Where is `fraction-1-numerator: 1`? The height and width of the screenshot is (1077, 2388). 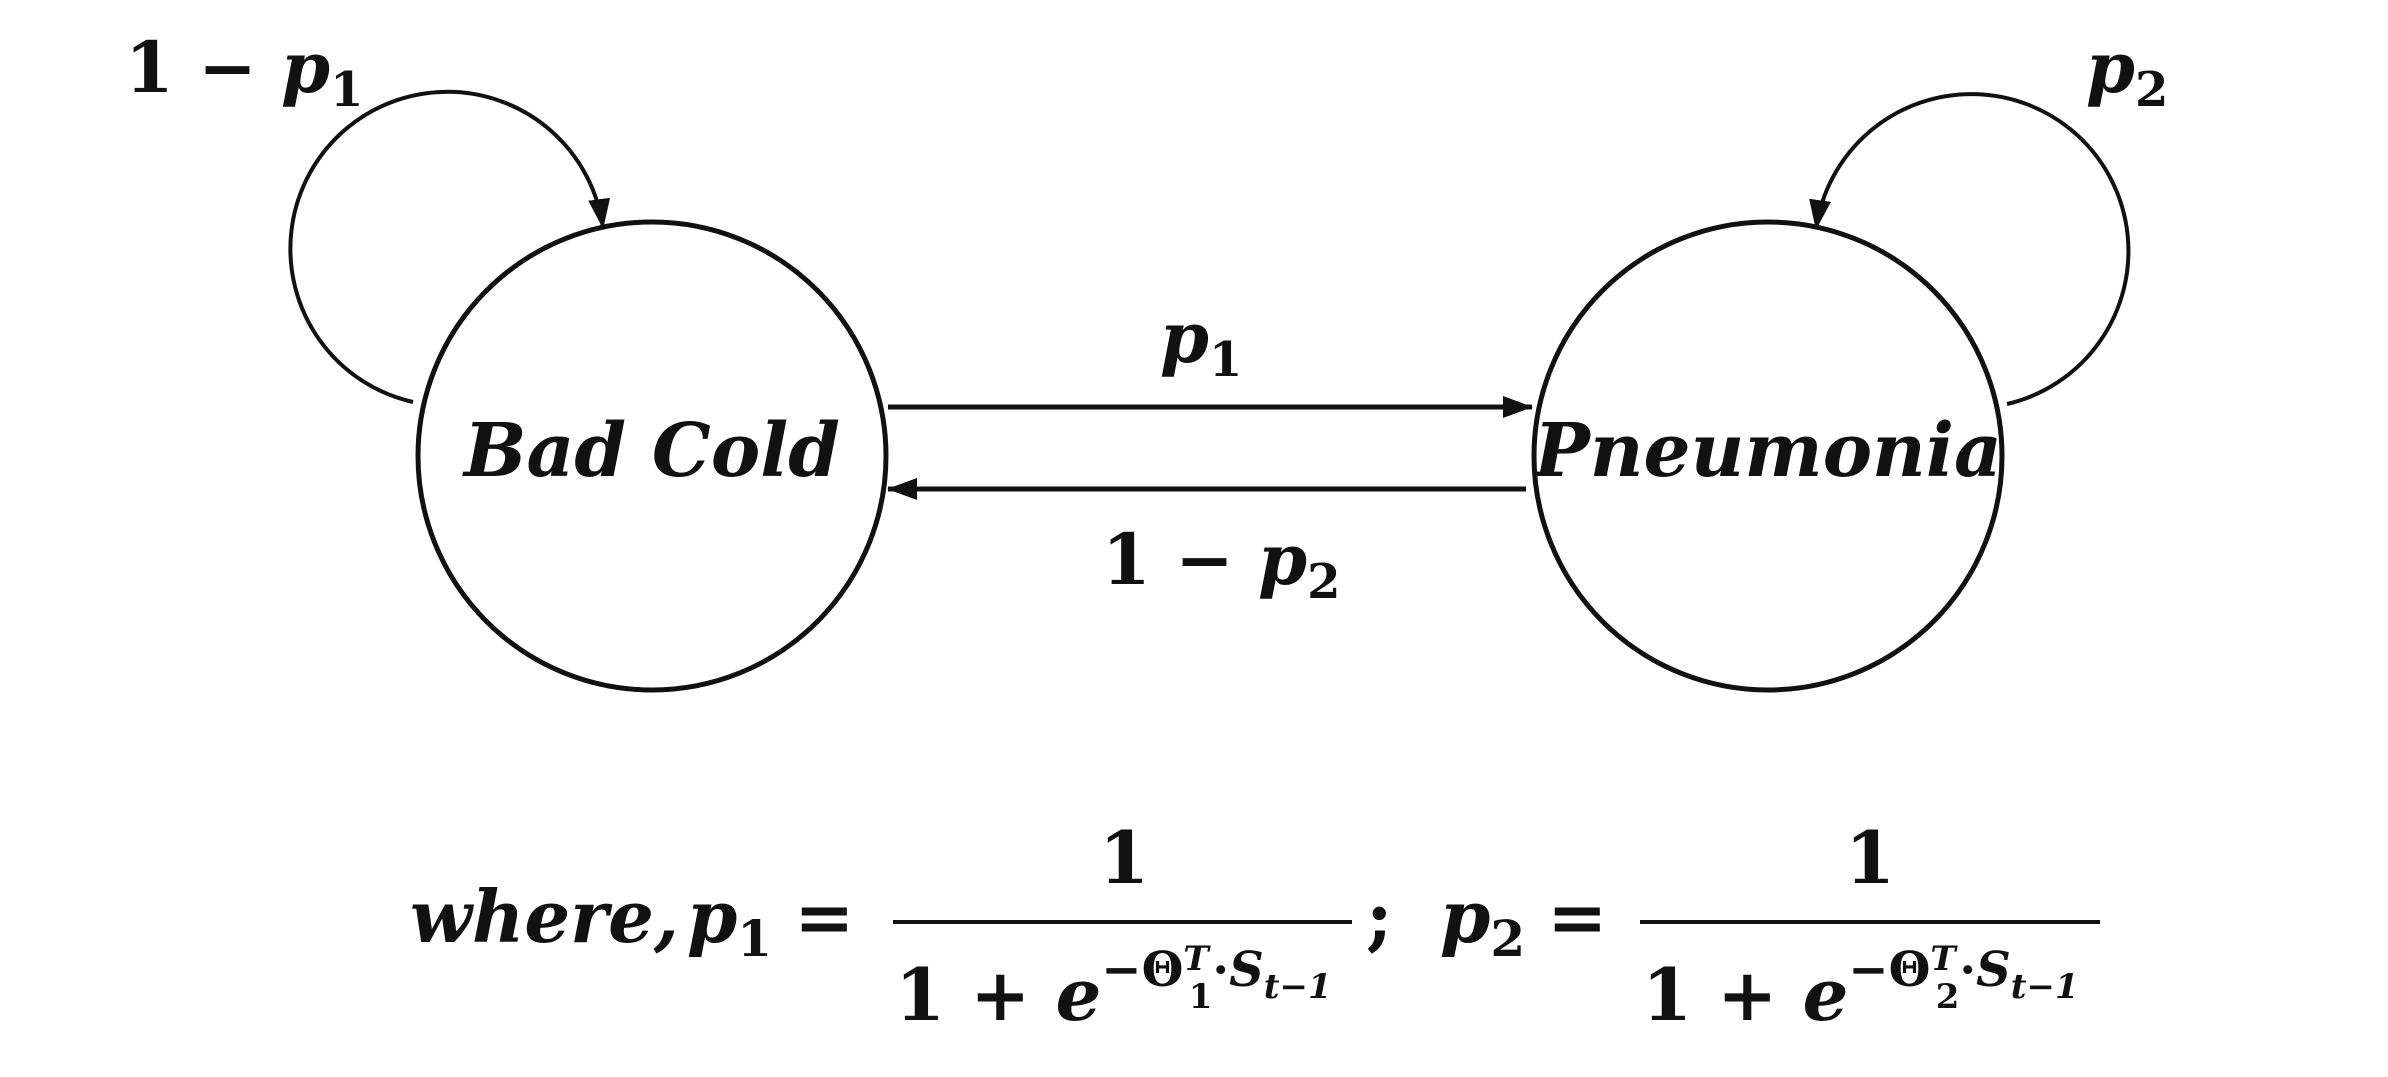 fraction-1-numerator: 1 is located at coordinates (1124, 857).